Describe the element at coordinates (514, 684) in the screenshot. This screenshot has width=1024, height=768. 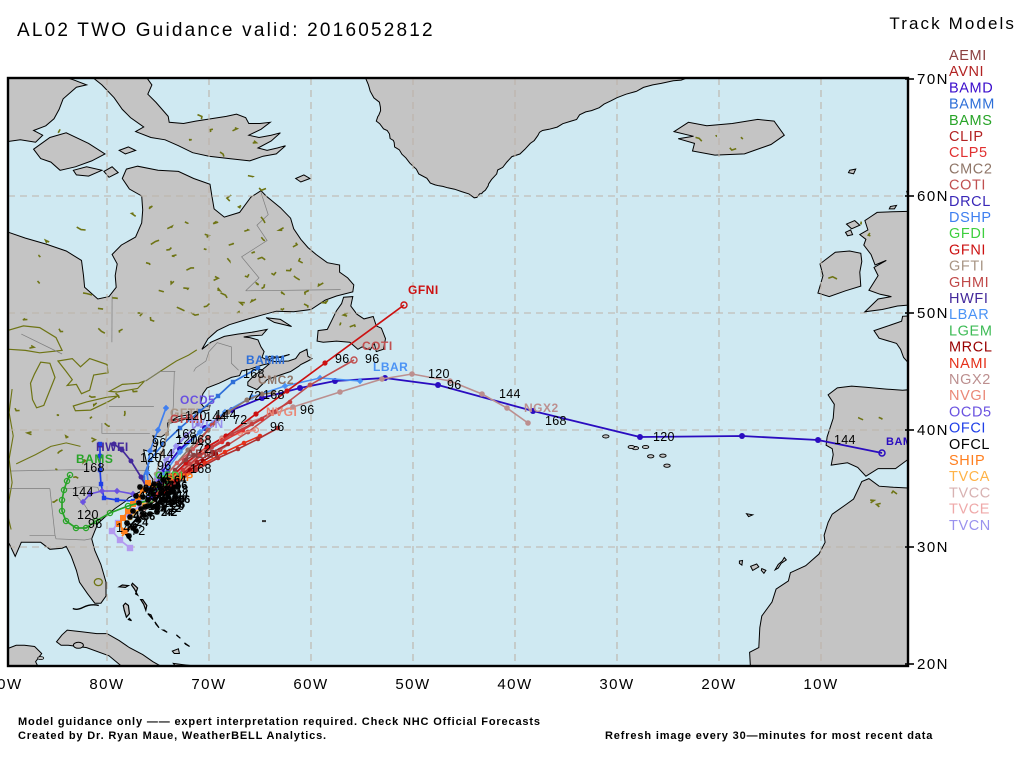
I see `svg-text: 40W` at that location.